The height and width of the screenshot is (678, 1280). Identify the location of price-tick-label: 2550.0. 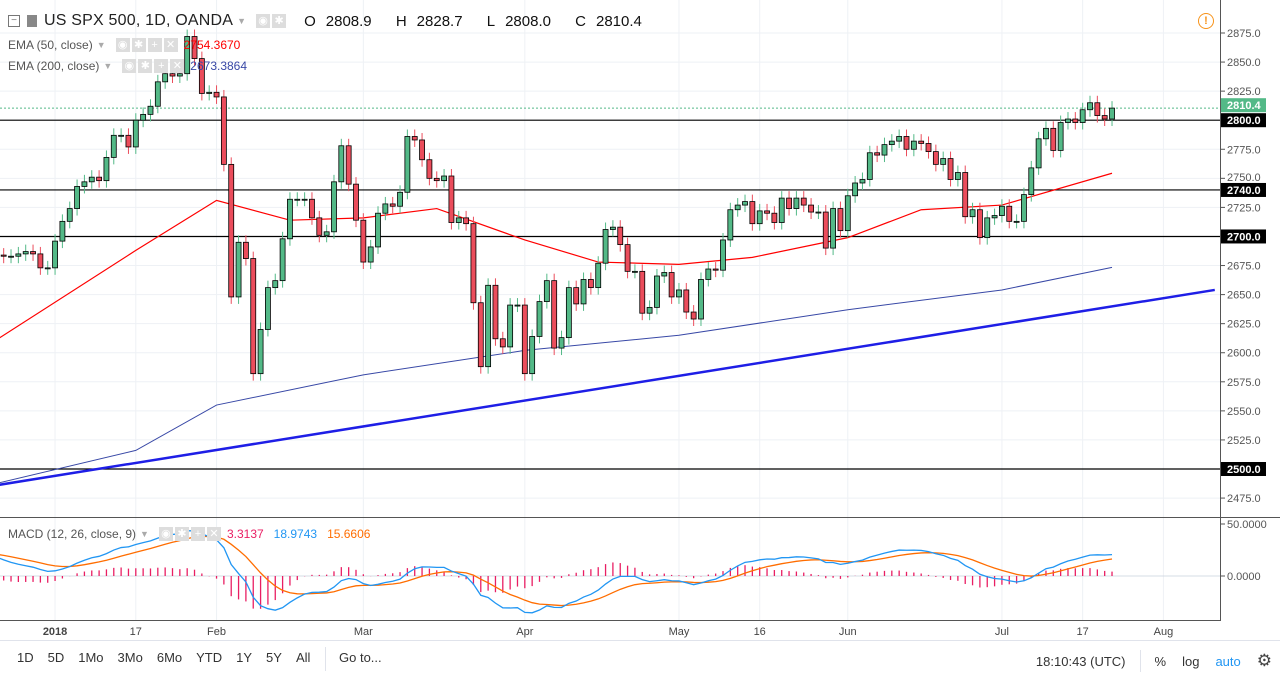
(1244, 412).